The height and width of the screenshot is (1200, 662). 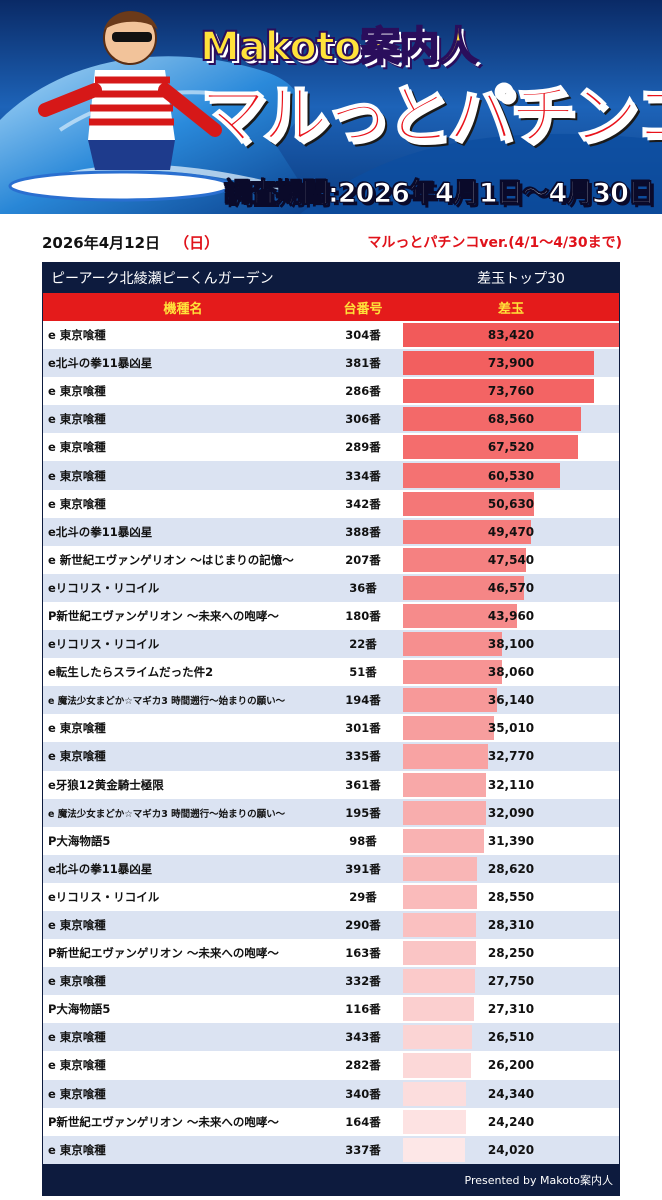 What do you see at coordinates (331, 1065) in the screenshot?
I see `table-row: e 東京喰種 282番 26,200` at bounding box center [331, 1065].